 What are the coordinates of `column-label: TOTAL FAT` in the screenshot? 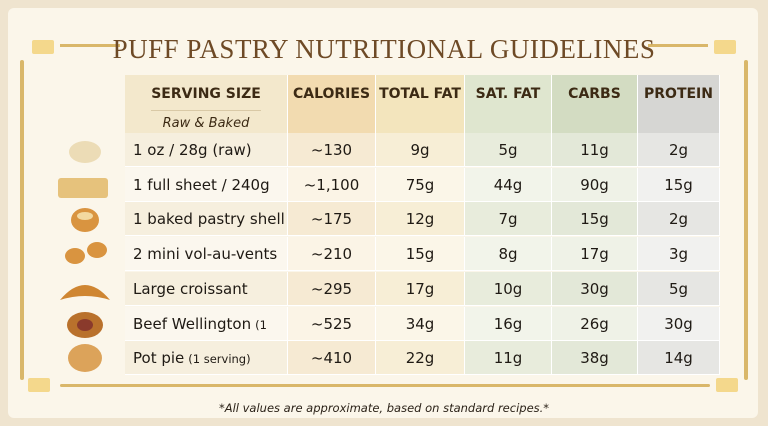 It's located at (420, 94).